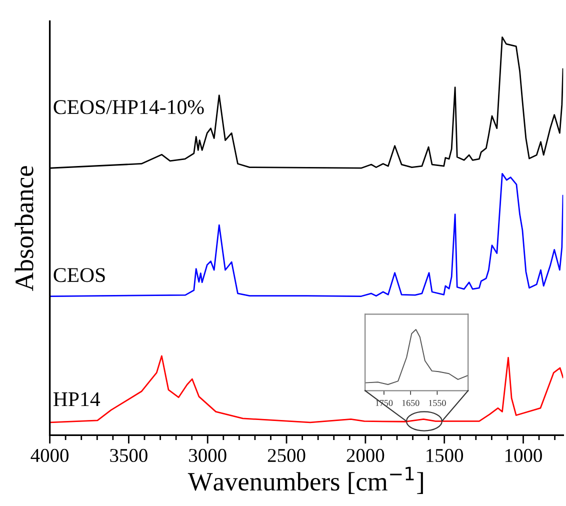  Describe the element at coordinates (129, 107) in the screenshot. I see `series-label: CEOS/HP14-10%` at that location.